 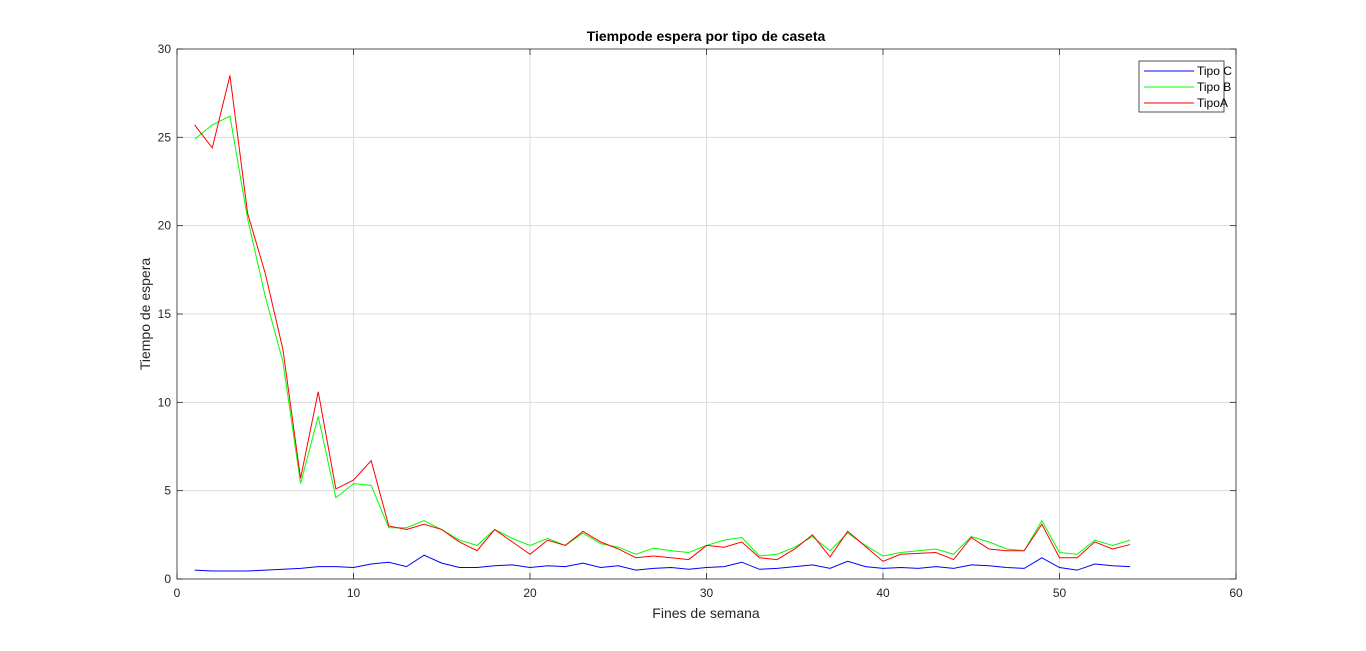 I want to click on y-tick-label: 0, so click(x=167, y=579).